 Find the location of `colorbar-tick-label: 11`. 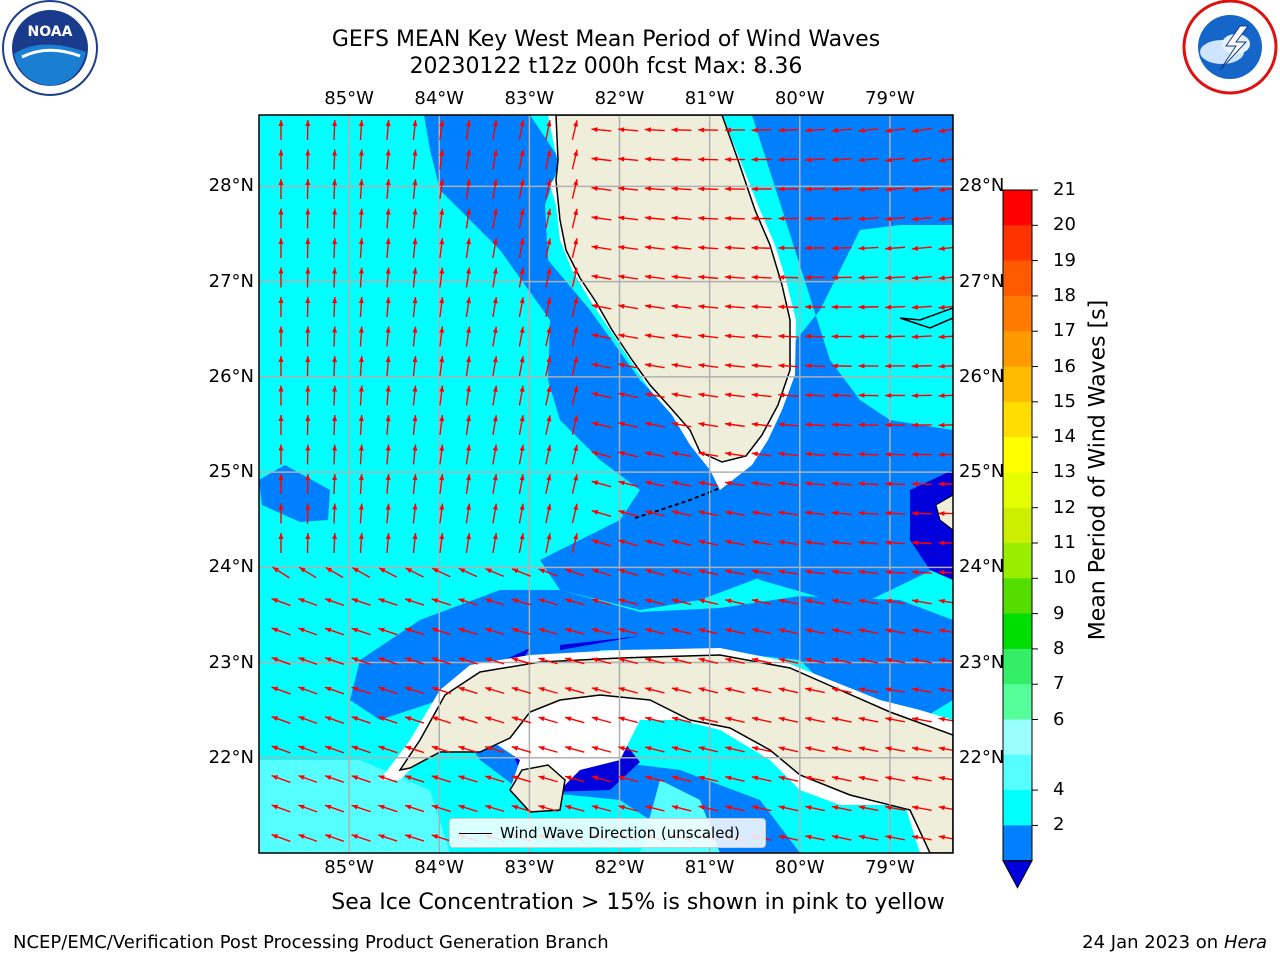

colorbar-tick-label: 11 is located at coordinates (1064, 542).